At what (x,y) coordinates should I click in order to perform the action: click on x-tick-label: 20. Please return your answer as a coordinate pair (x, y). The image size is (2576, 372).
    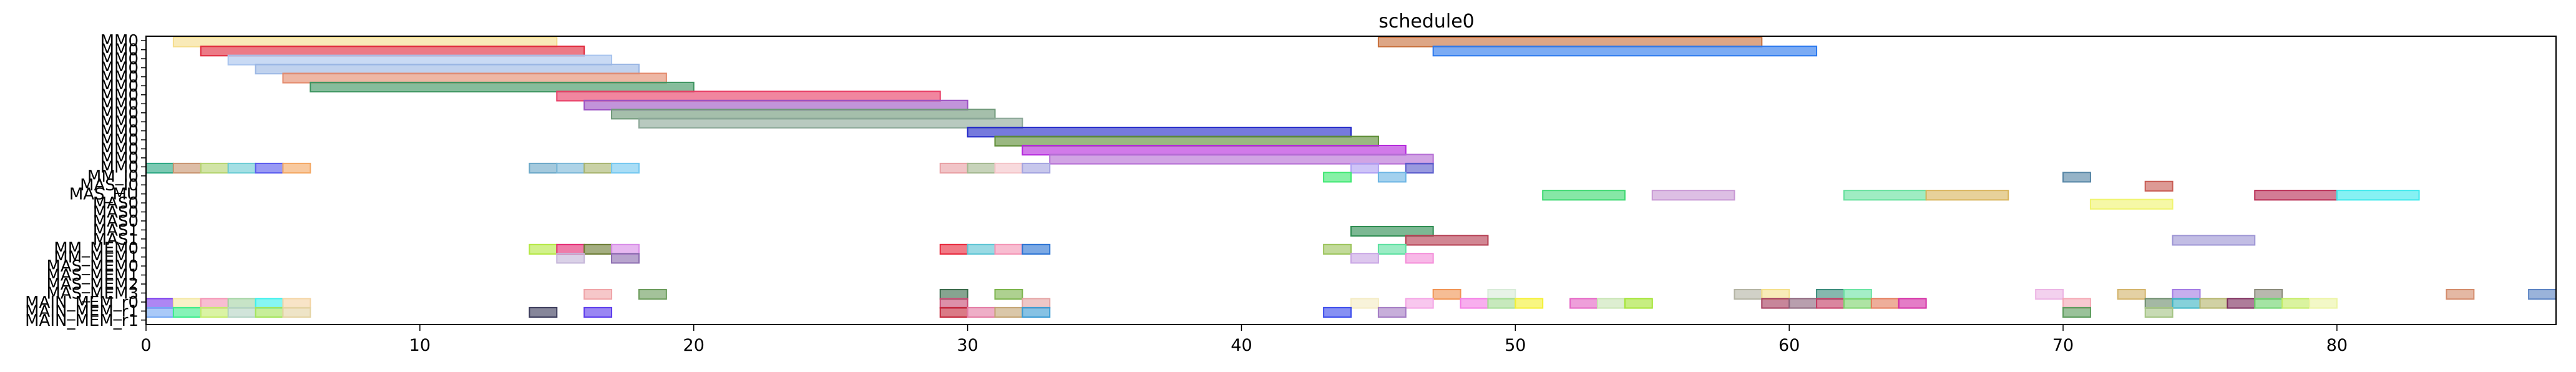
    Looking at the image, I should click on (694, 345).